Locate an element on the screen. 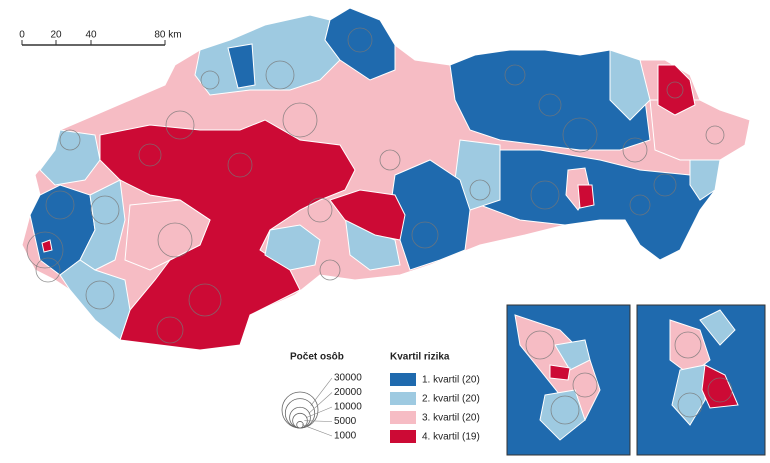  size-label: 10000 is located at coordinates (348, 407).